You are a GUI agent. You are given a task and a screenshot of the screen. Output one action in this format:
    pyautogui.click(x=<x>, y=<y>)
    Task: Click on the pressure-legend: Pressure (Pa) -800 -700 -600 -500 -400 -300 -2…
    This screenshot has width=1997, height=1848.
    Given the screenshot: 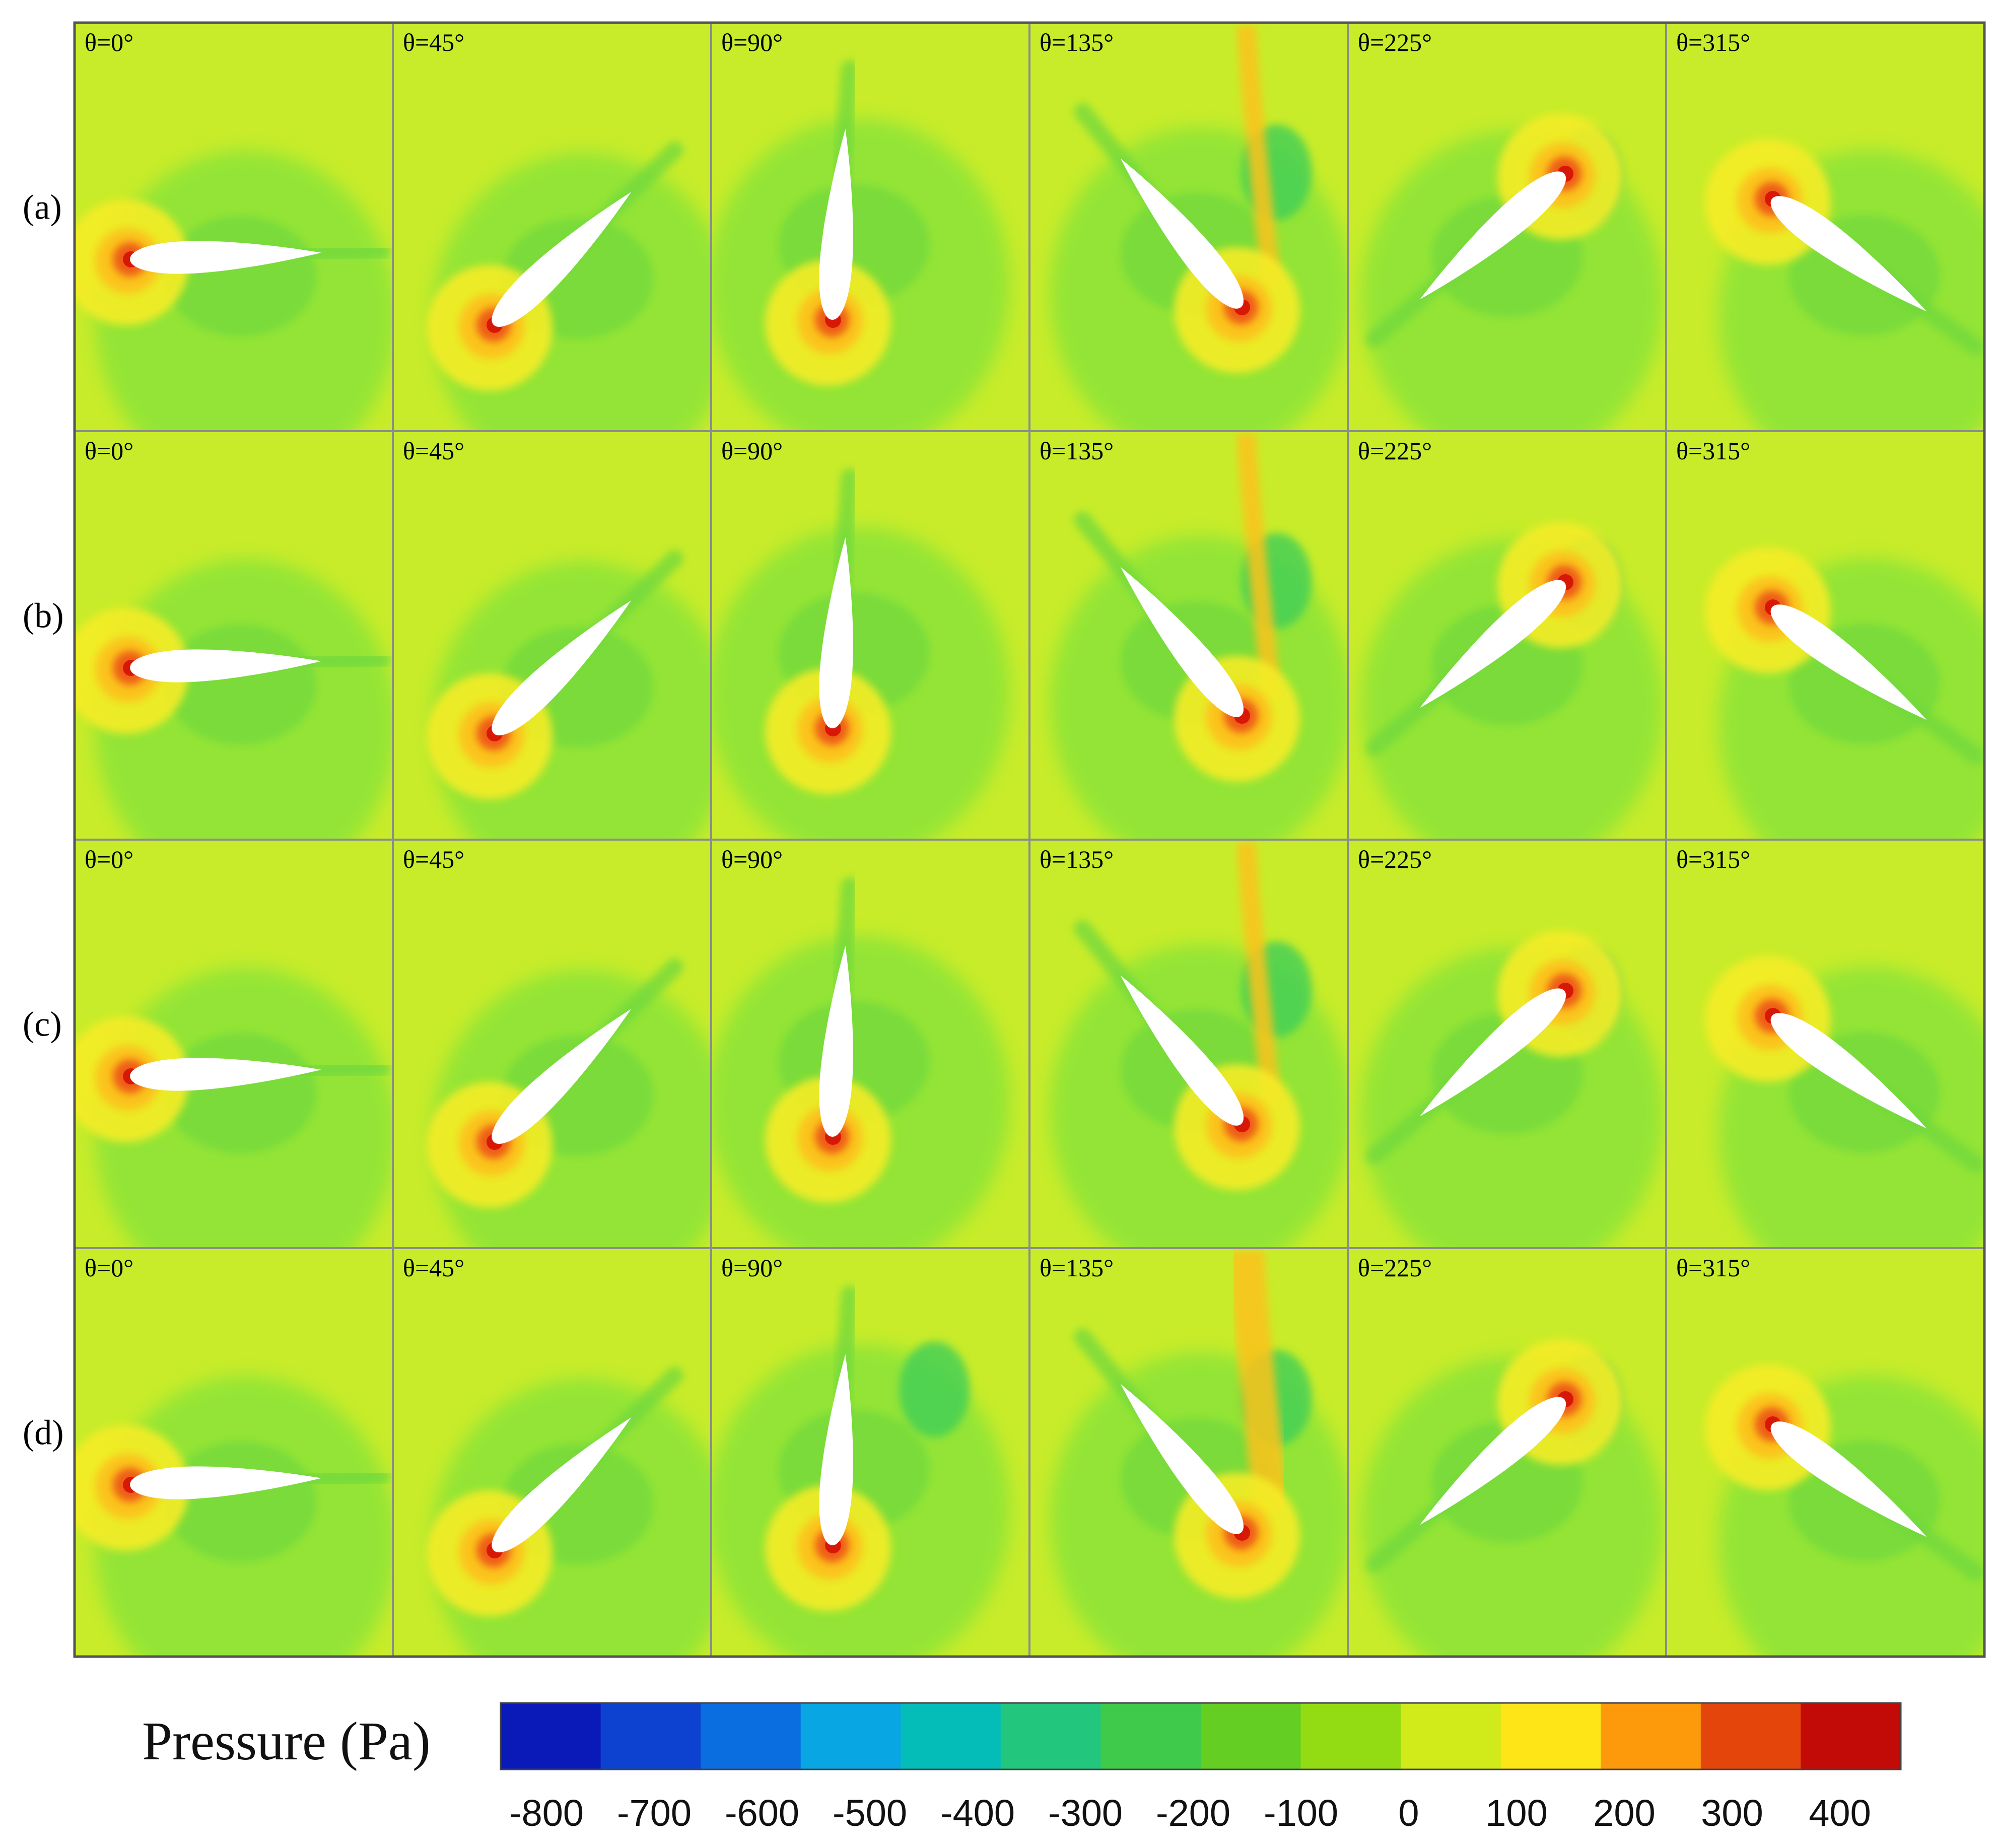 What is the action you would take?
    pyautogui.click(x=1022, y=1768)
    